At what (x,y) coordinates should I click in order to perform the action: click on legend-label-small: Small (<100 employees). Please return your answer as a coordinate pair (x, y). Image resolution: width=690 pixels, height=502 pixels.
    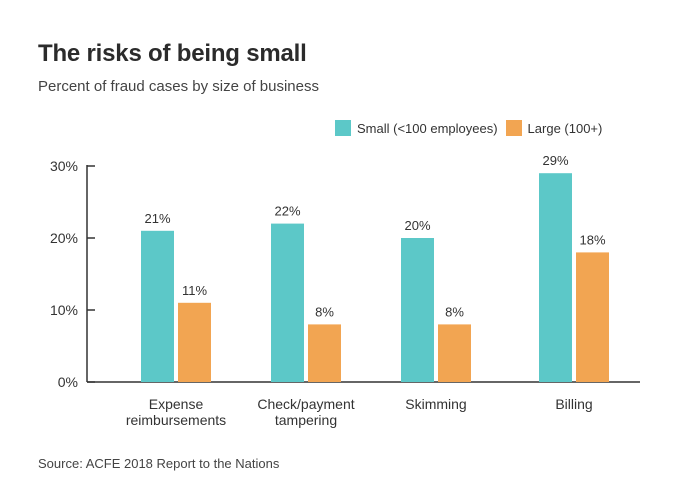
    Looking at the image, I should click on (427, 128).